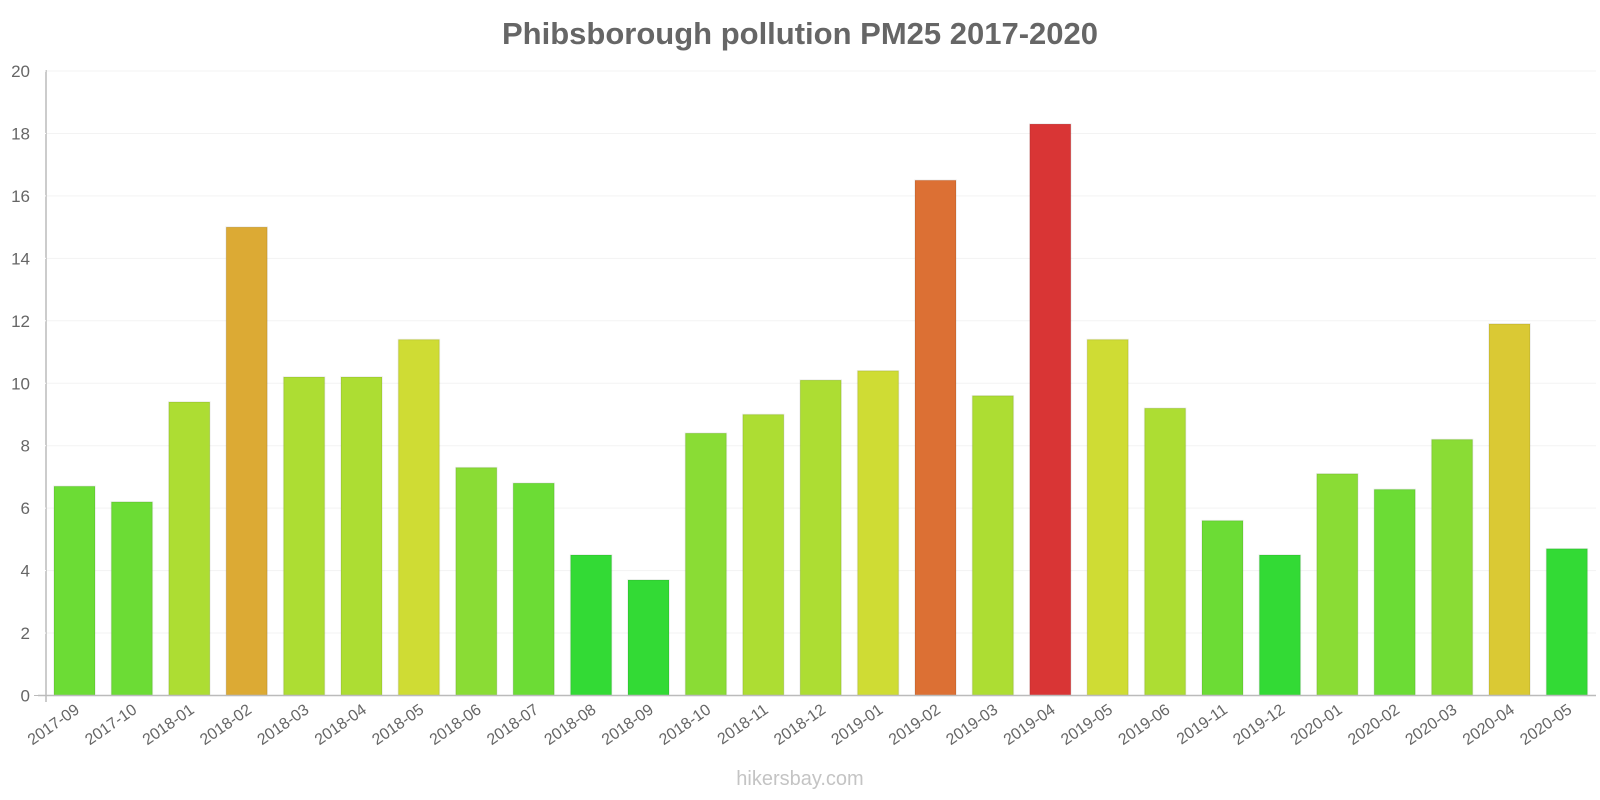  Describe the element at coordinates (513, 725) in the screenshot. I see `x-tick-label: 2018-07` at that location.